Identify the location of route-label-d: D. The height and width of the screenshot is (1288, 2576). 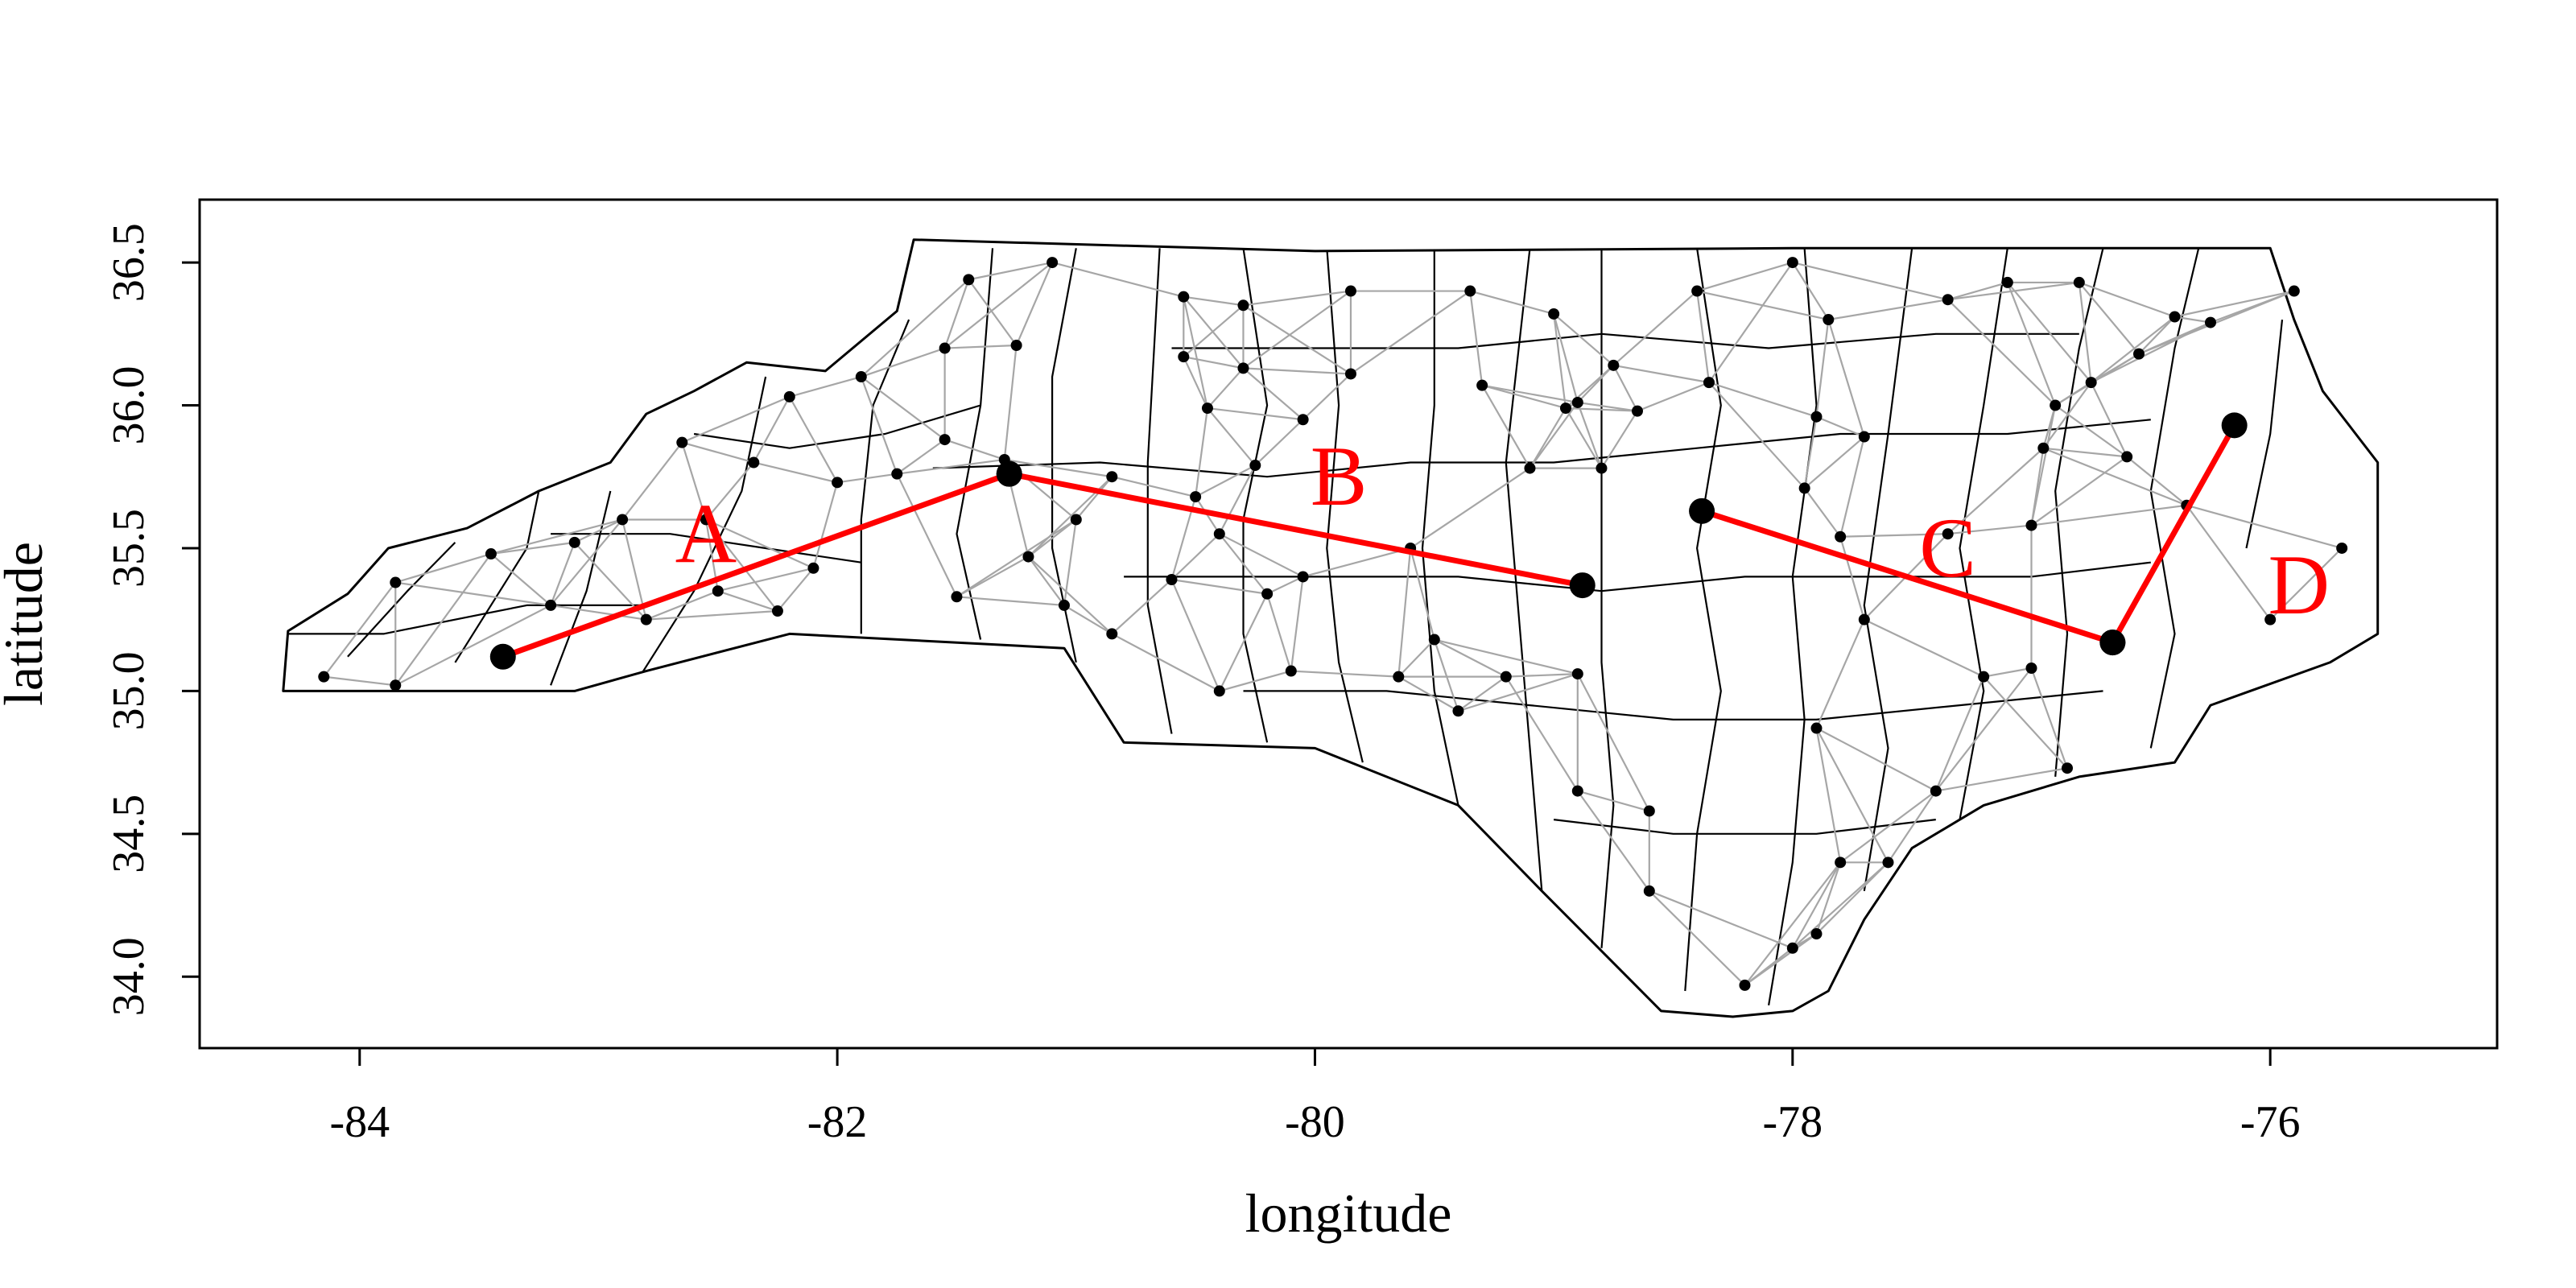
(2299, 585).